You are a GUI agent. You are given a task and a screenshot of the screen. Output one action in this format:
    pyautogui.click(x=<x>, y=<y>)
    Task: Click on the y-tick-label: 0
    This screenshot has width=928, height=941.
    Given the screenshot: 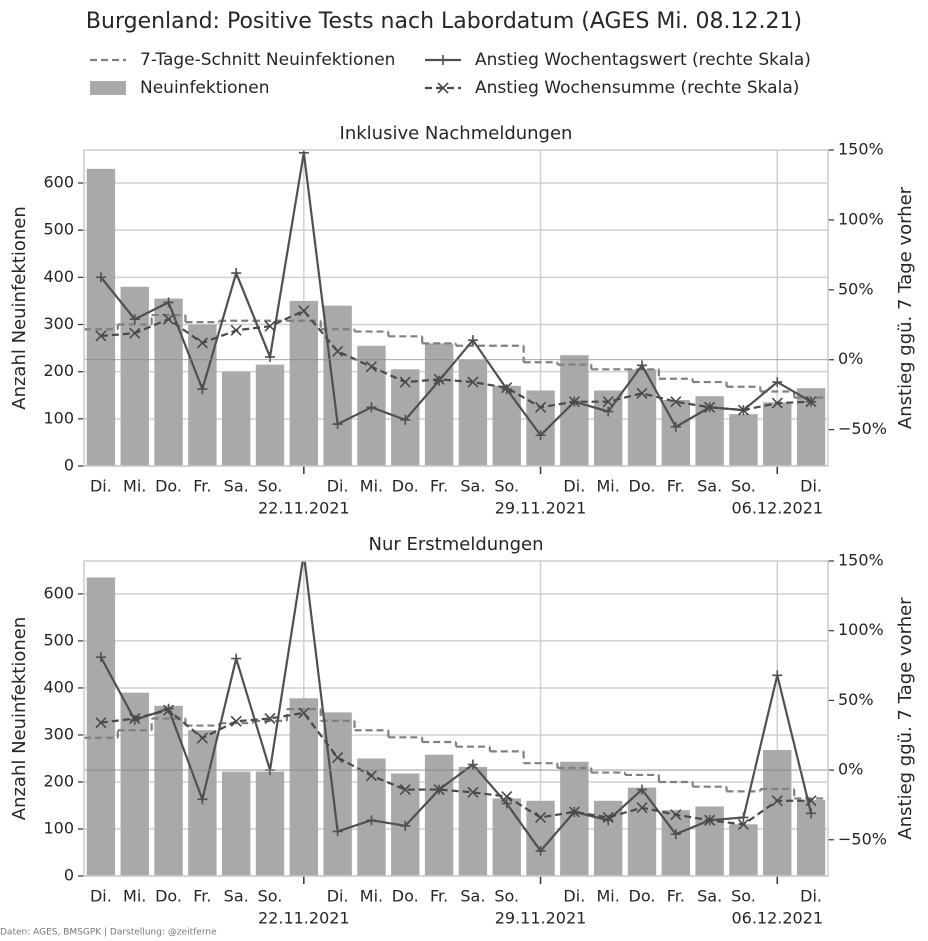 What is the action you would take?
    pyautogui.click(x=69, y=465)
    